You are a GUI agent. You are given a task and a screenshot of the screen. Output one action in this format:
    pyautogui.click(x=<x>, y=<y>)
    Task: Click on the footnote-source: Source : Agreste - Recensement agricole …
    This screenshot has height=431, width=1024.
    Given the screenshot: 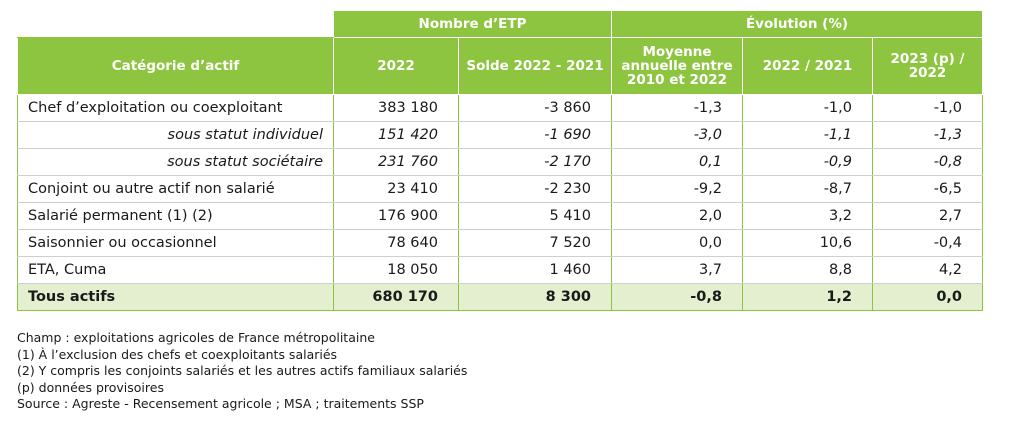 What is the action you would take?
    pyautogui.click(x=220, y=403)
    